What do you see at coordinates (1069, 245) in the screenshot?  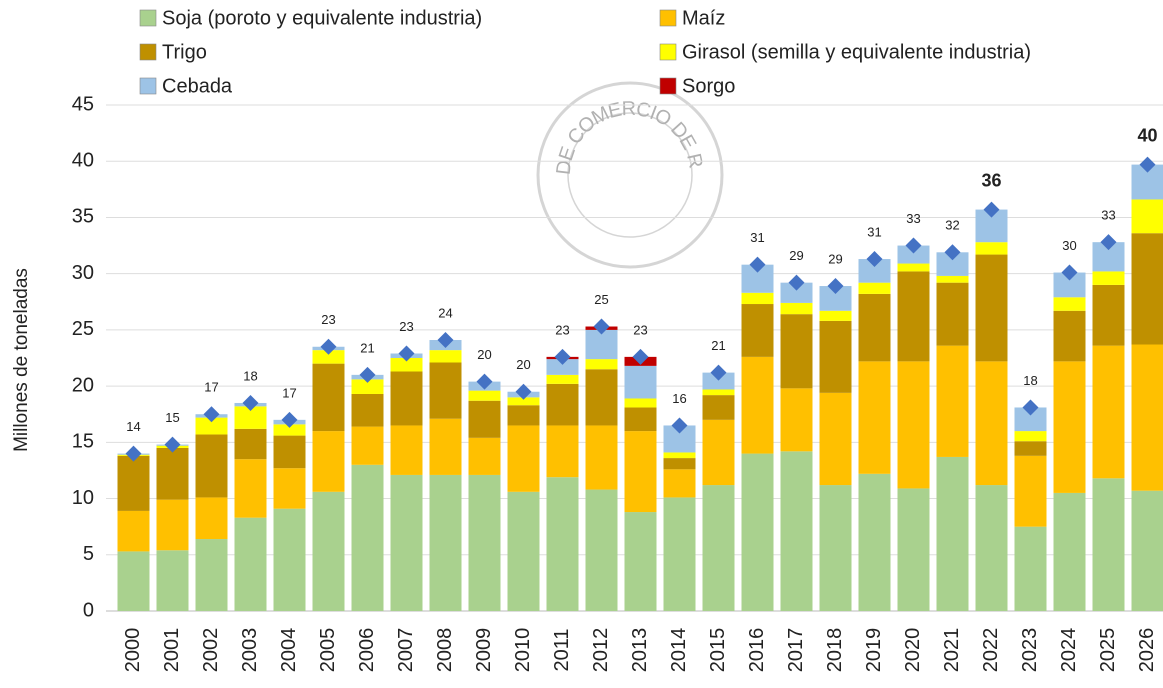 I see `total-label: 30` at bounding box center [1069, 245].